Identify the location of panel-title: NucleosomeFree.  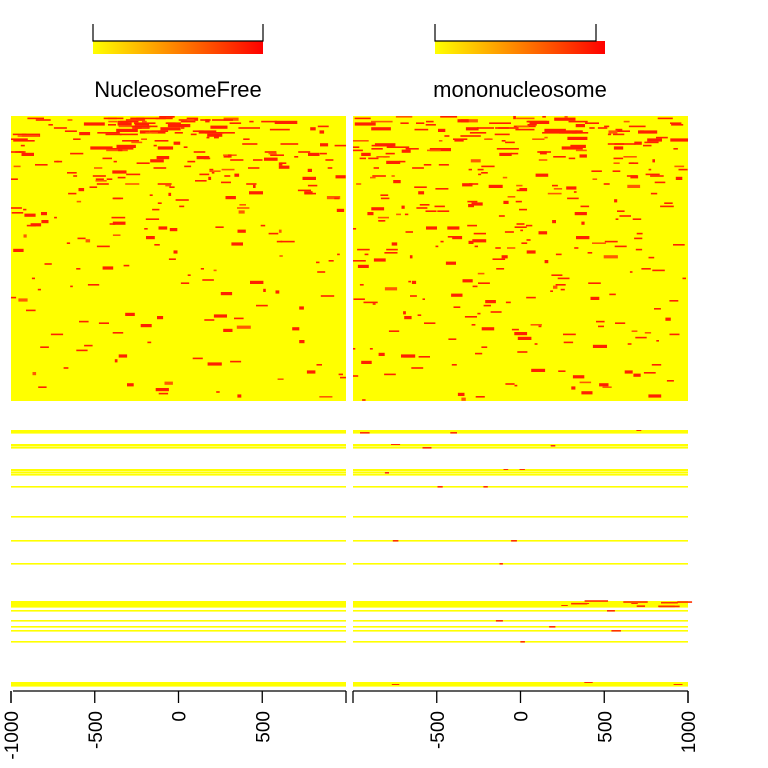
(178, 89).